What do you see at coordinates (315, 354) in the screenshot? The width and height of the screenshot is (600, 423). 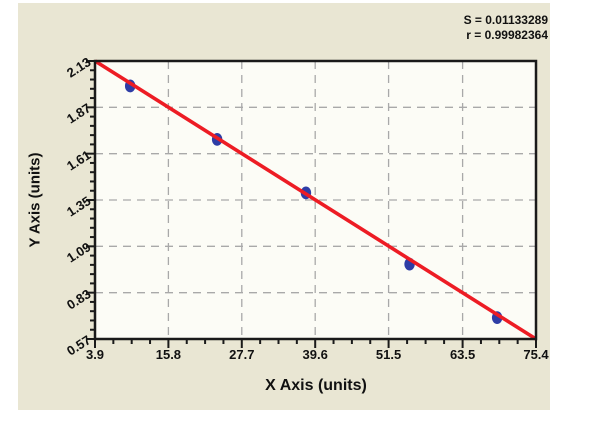 I see `x-tick-label: 39.6` at bounding box center [315, 354].